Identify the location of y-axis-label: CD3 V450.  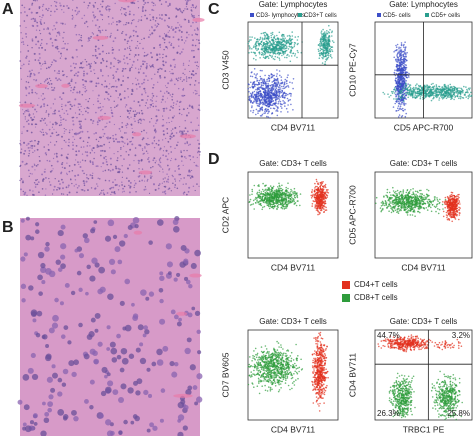
(225, 69).